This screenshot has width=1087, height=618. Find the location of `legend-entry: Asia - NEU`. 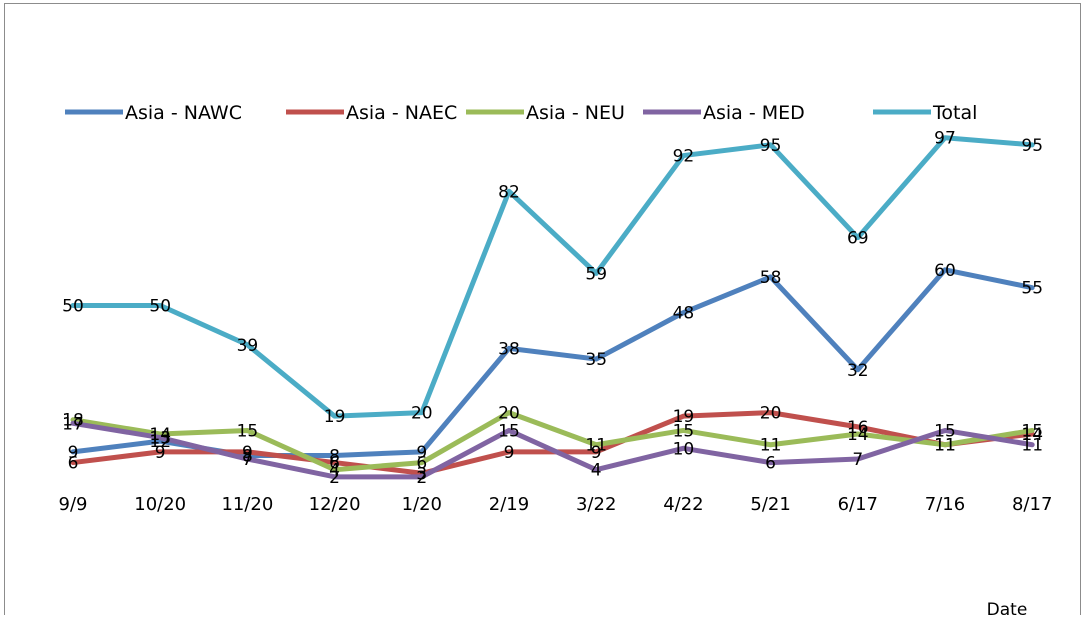

legend-entry: Asia - NEU is located at coordinates (575, 113).